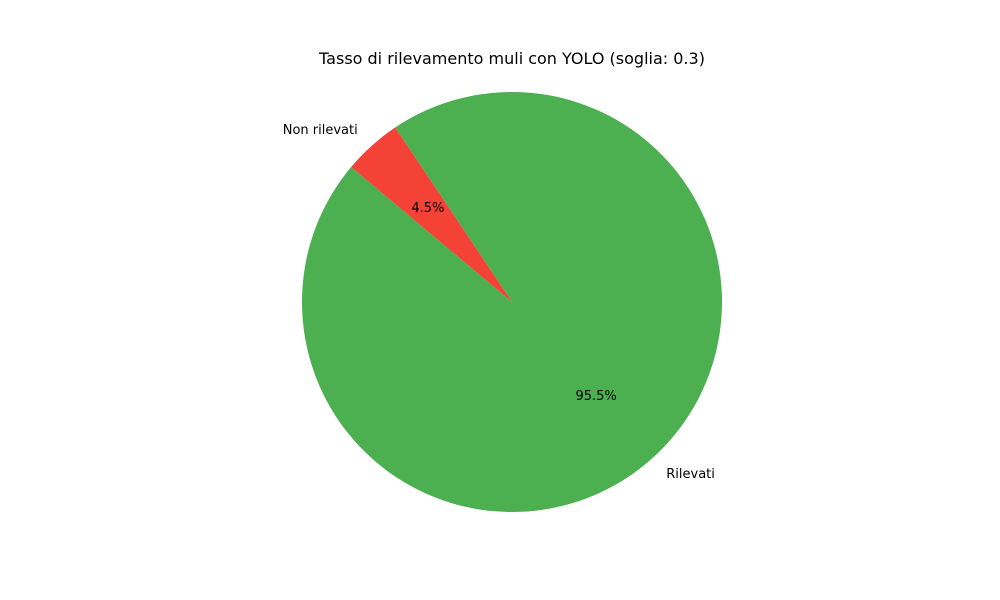 Image resolution: width=1000 pixels, height=600 pixels. Describe the element at coordinates (595, 396) in the screenshot. I see `slice-percent-label: 95.5%` at that location.